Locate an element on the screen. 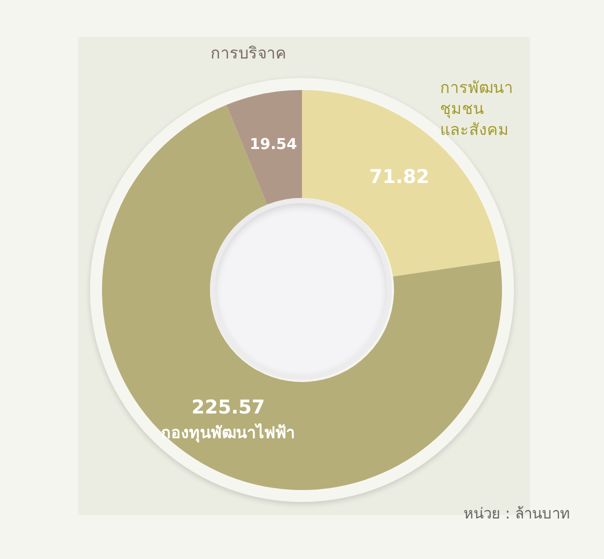 This screenshot has height=559, width=604. data-label: 19.54 is located at coordinates (274, 143).